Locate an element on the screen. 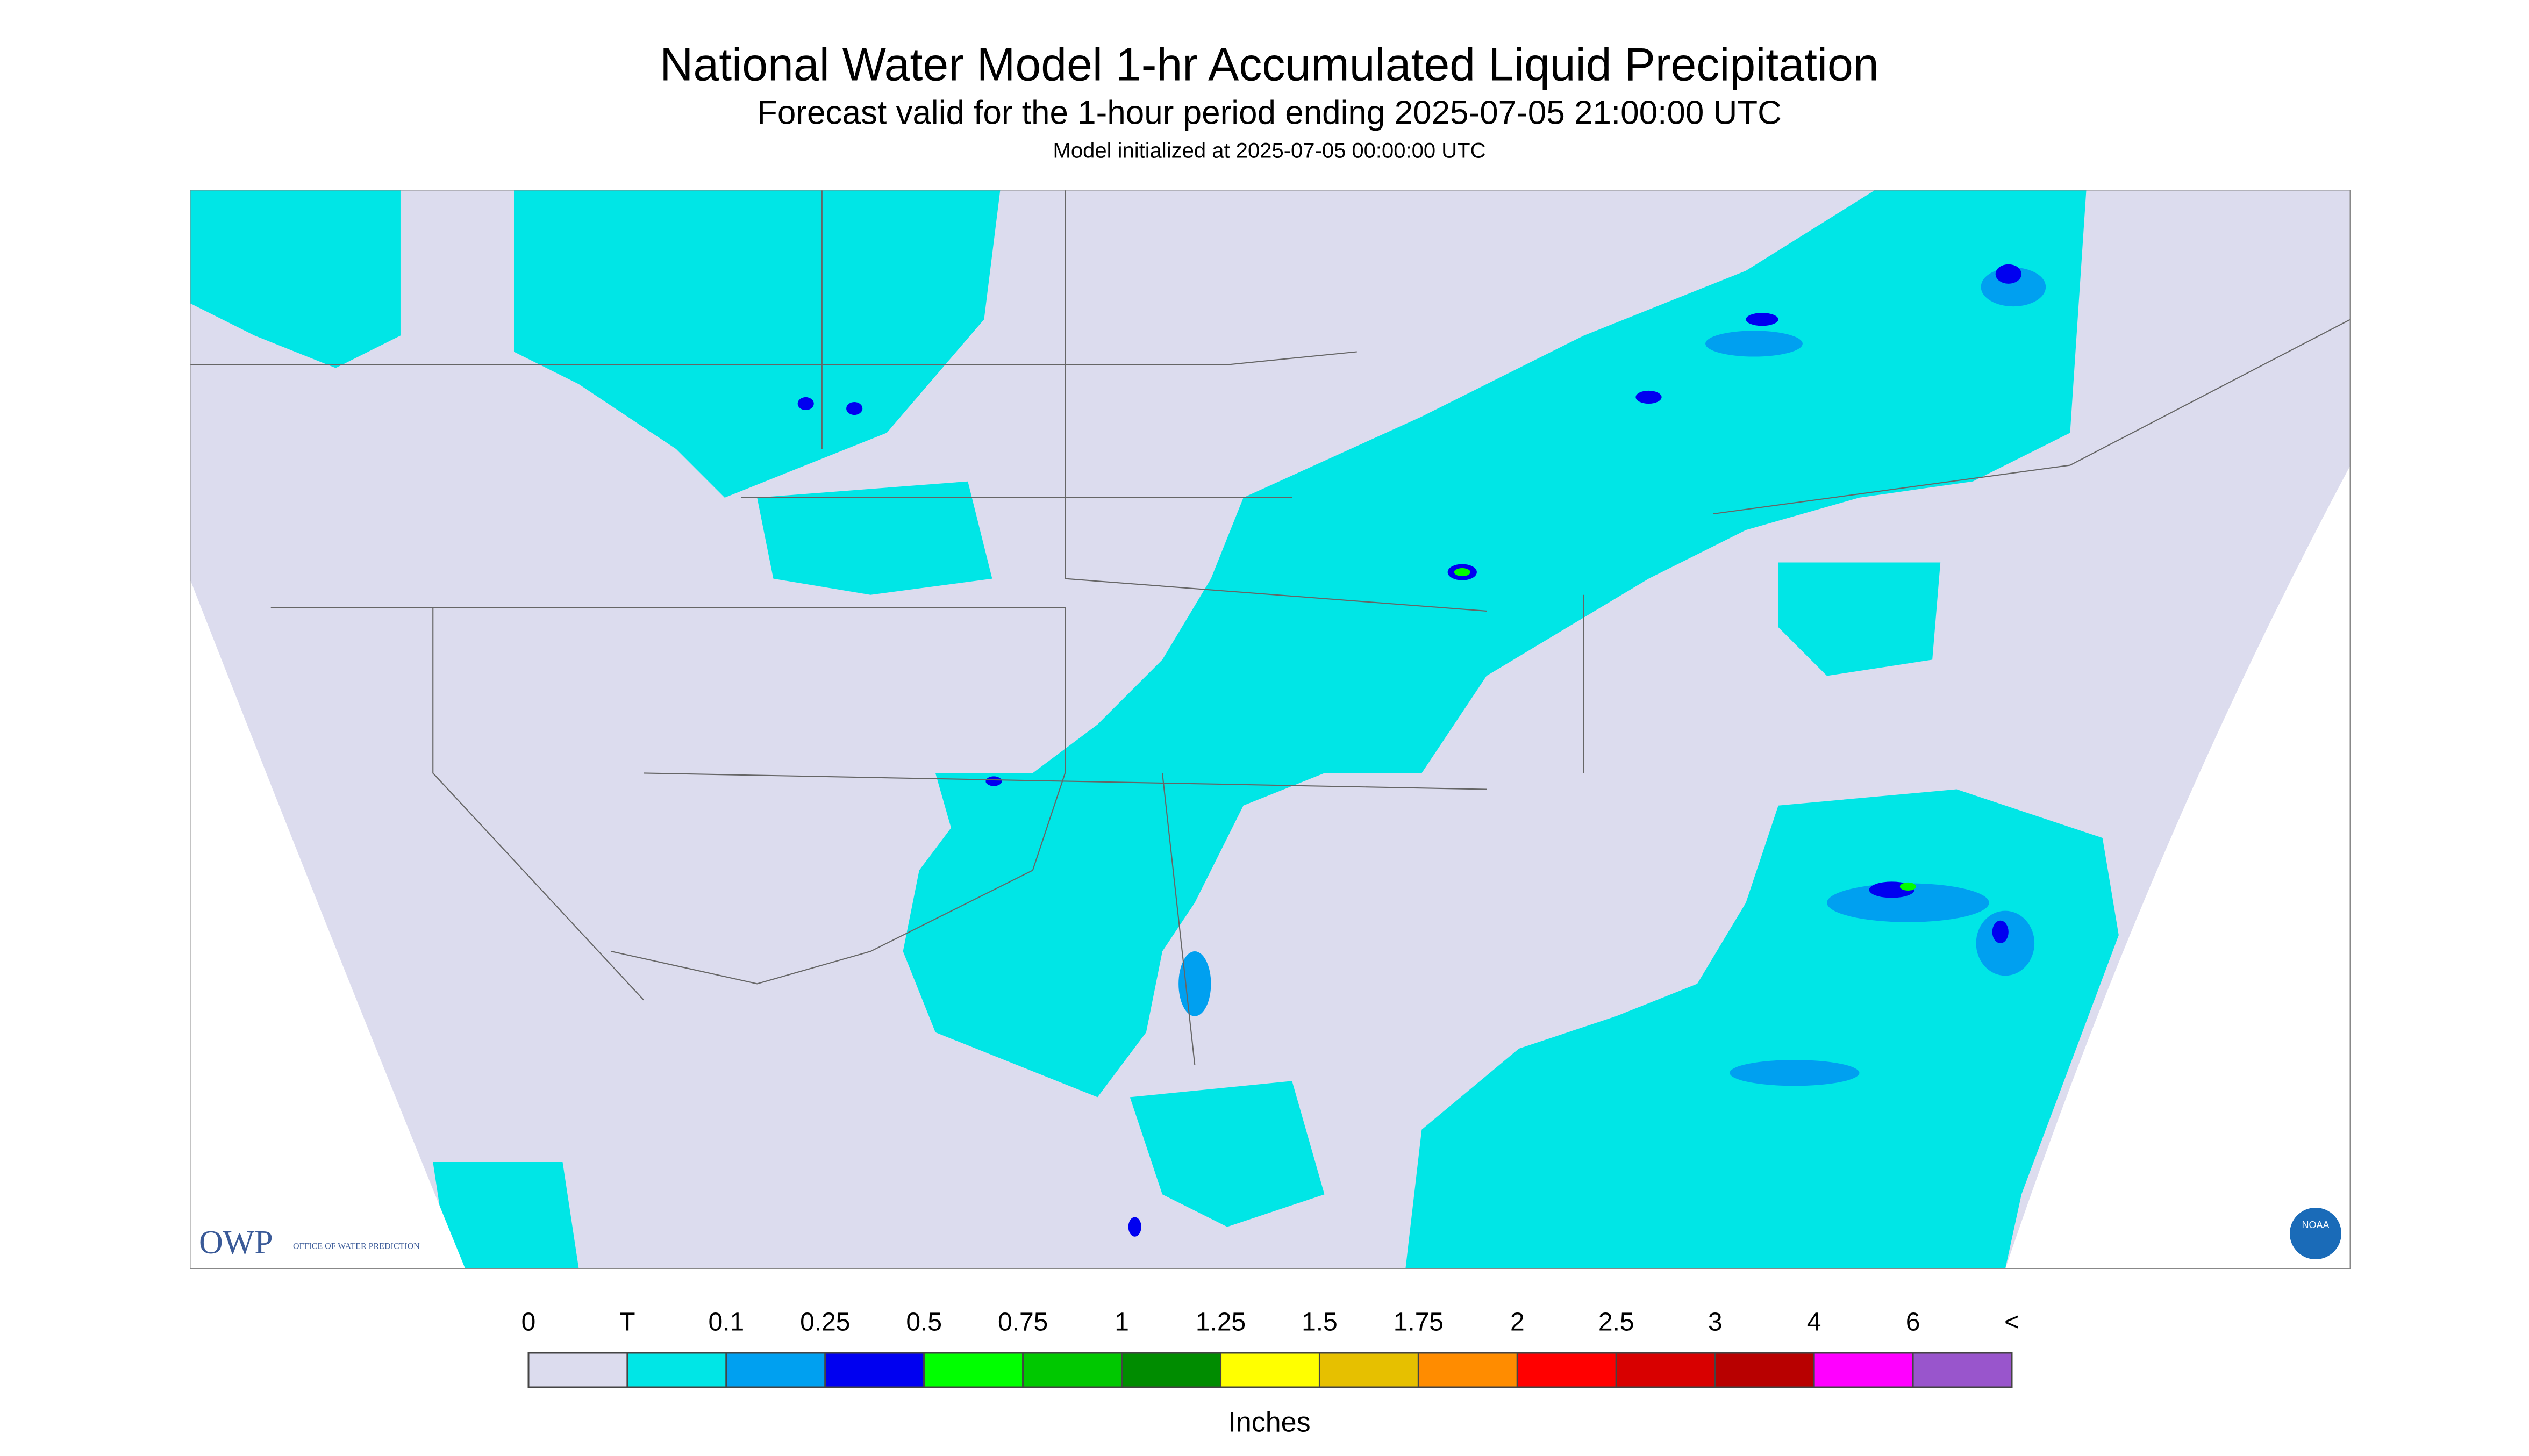  precip-high is located at coordinates (1685, 730).